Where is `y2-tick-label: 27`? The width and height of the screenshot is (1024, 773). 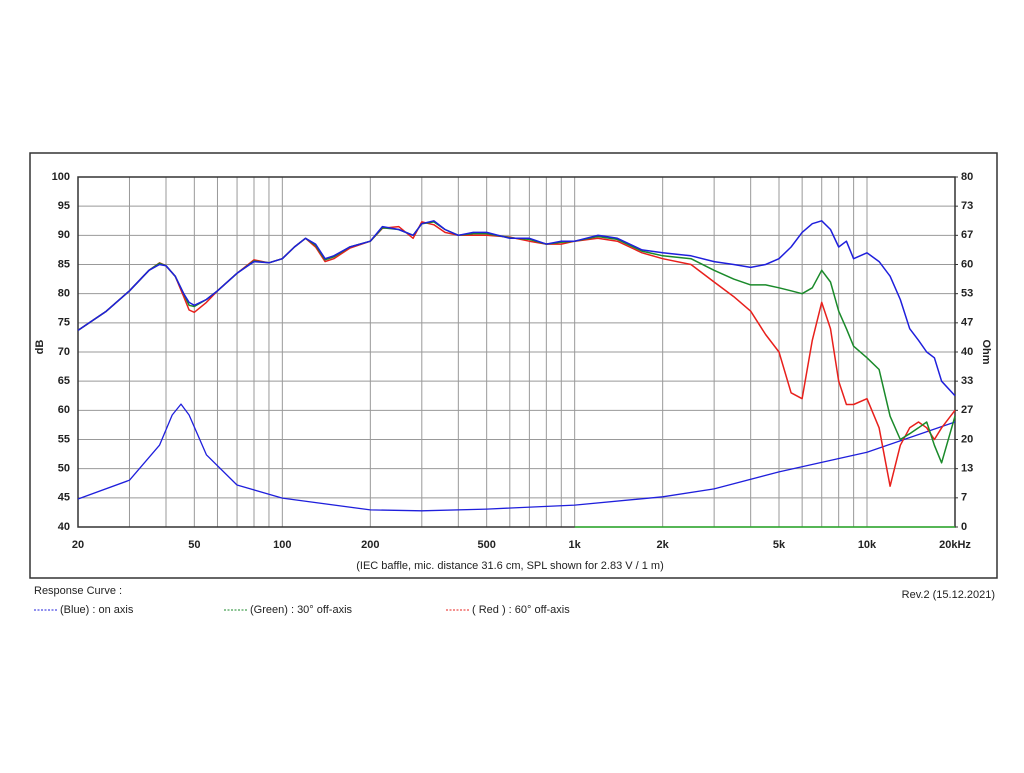
y2-tick-label: 27 is located at coordinates (967, 410).